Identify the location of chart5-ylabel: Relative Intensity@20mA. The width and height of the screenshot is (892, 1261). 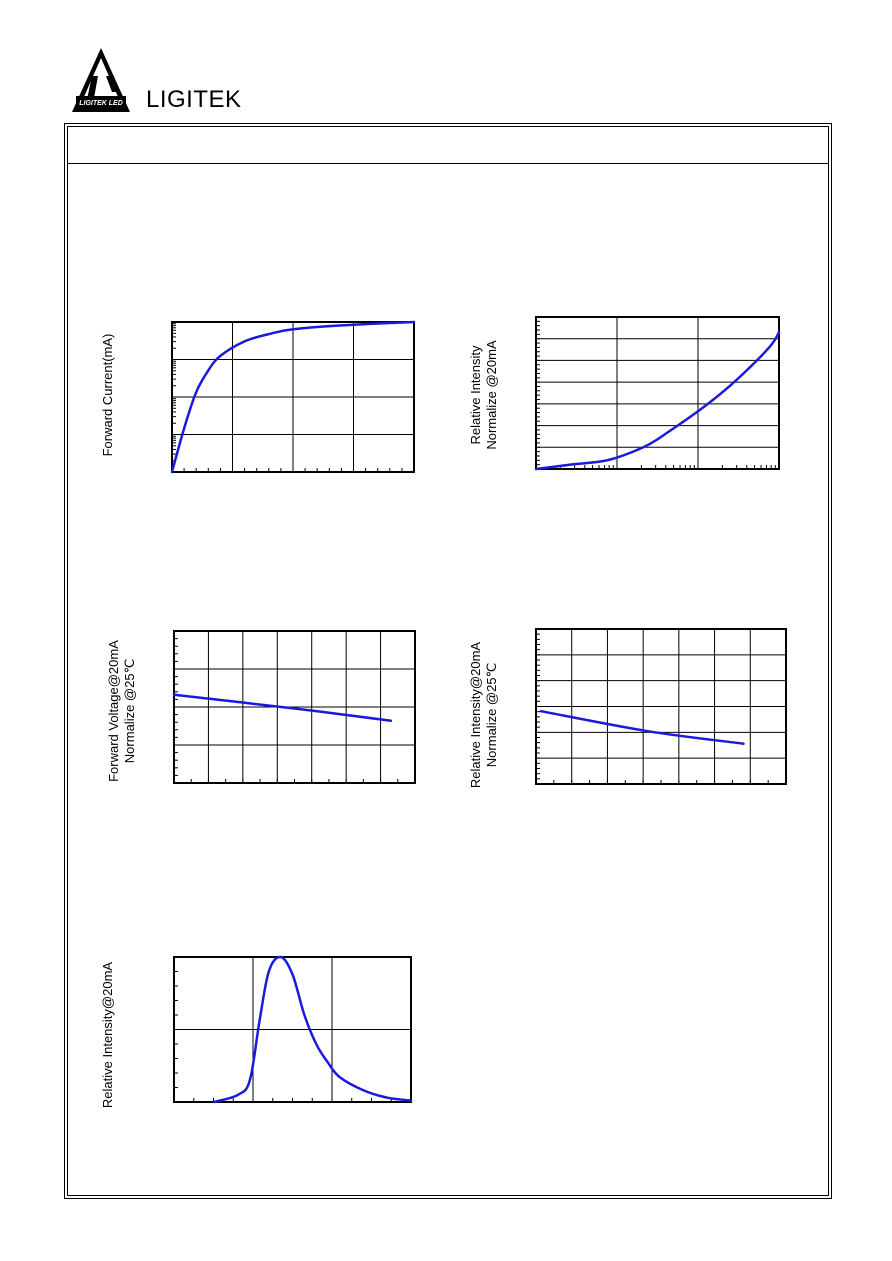
(107, 1035).